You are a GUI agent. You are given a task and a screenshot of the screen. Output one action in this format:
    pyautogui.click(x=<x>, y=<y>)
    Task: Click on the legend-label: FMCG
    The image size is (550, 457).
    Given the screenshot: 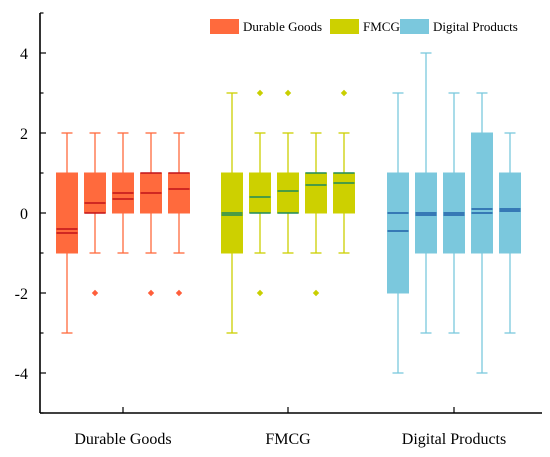 What is the action you would take?
    pyautogui.click(x=381, y=26)
    